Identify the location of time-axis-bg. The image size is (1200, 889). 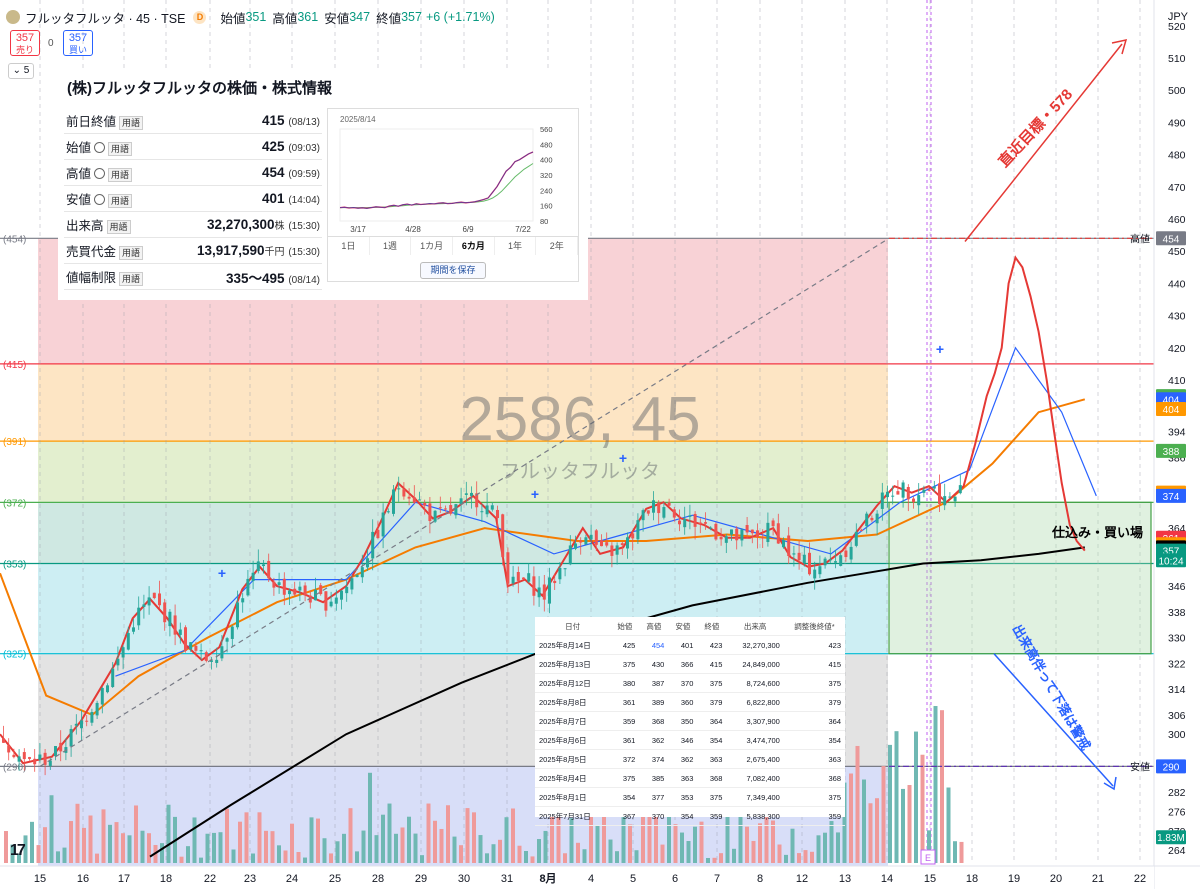
(577, 877).